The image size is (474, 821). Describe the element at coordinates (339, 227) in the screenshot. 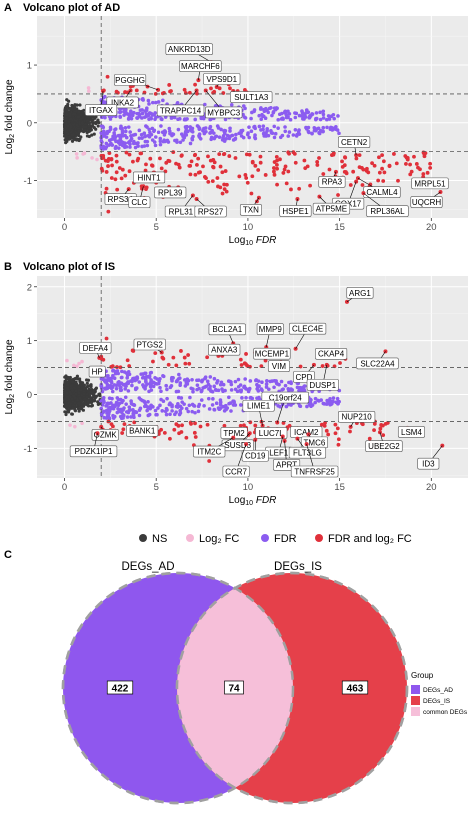

I see `x-tick-label: 15` at that location.